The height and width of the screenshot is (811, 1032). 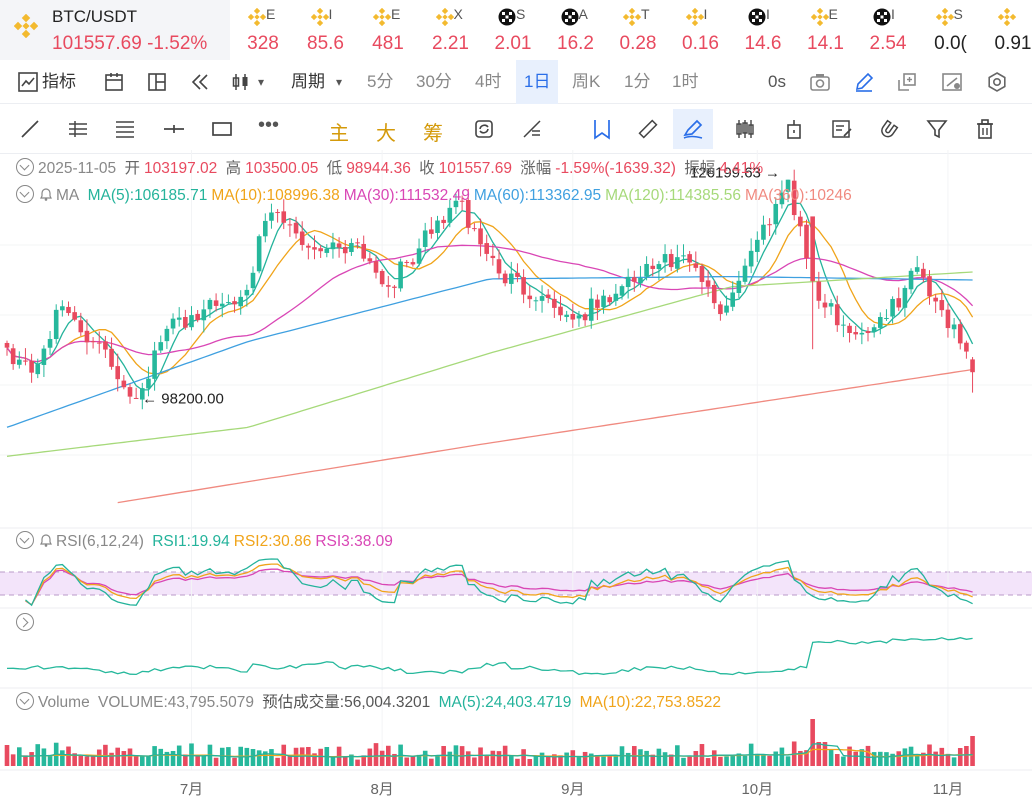 I want to click on ticker-item: I 85.6, so click(x=326, y=30).